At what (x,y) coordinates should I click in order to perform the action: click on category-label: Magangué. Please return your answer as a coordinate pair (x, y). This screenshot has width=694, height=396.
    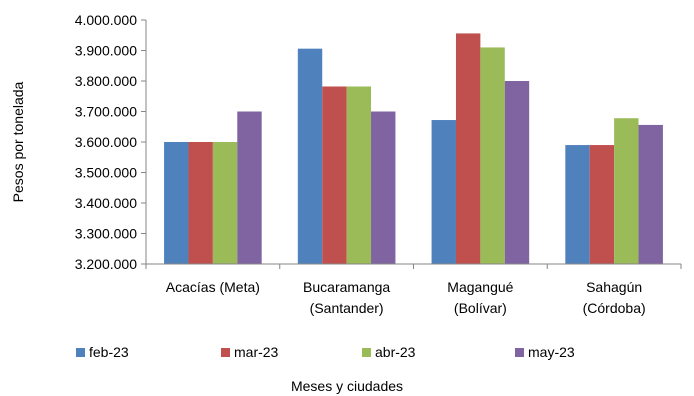
    Looking at the image, I should click on (480, 287).